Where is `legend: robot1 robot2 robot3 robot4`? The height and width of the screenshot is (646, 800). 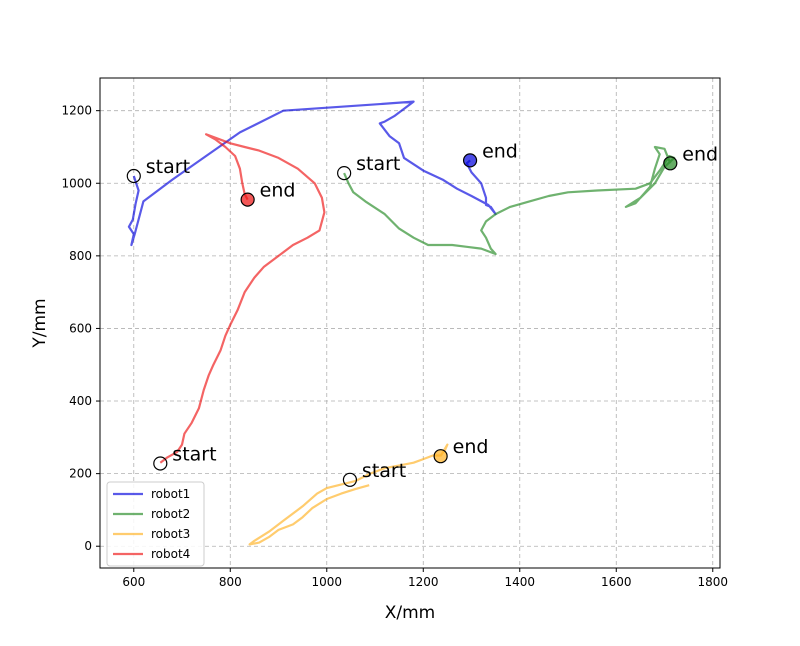
legend: robot1 robot2 robot3 robot4 is located at coordinates (155, 524).